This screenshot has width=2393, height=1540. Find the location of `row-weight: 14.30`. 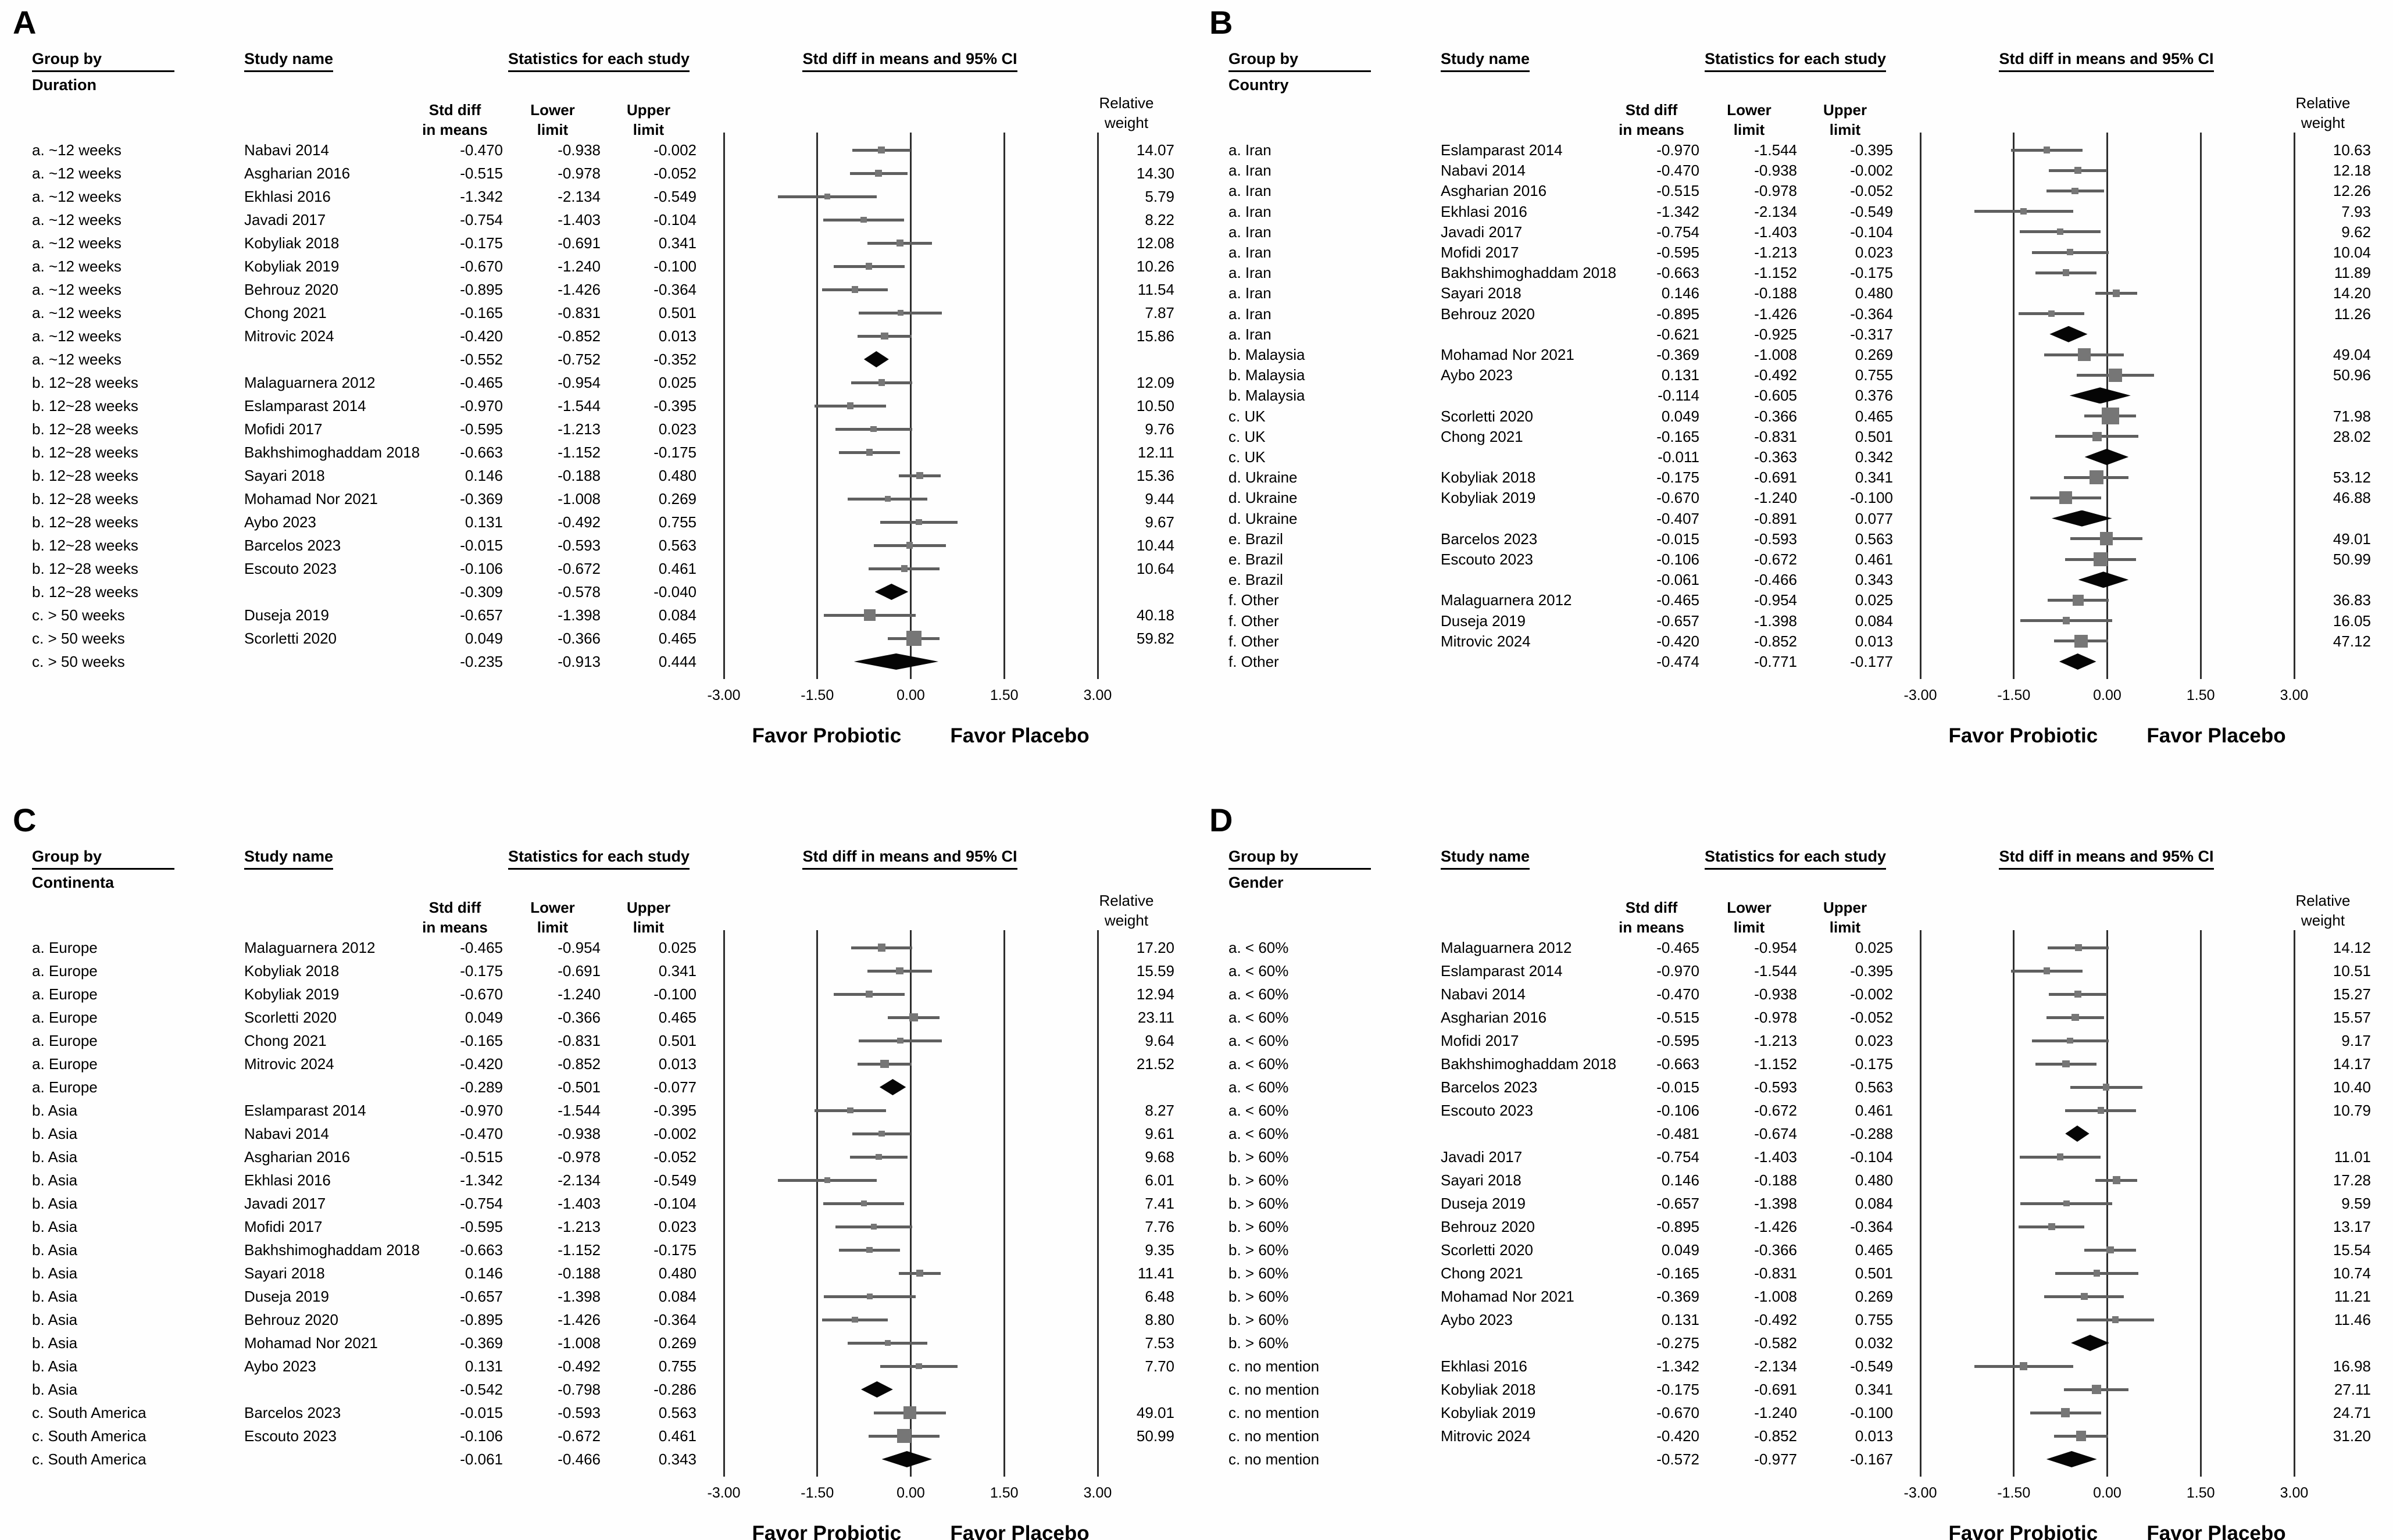

row-weight: 14.30 is located at coordinates (1155, 174).